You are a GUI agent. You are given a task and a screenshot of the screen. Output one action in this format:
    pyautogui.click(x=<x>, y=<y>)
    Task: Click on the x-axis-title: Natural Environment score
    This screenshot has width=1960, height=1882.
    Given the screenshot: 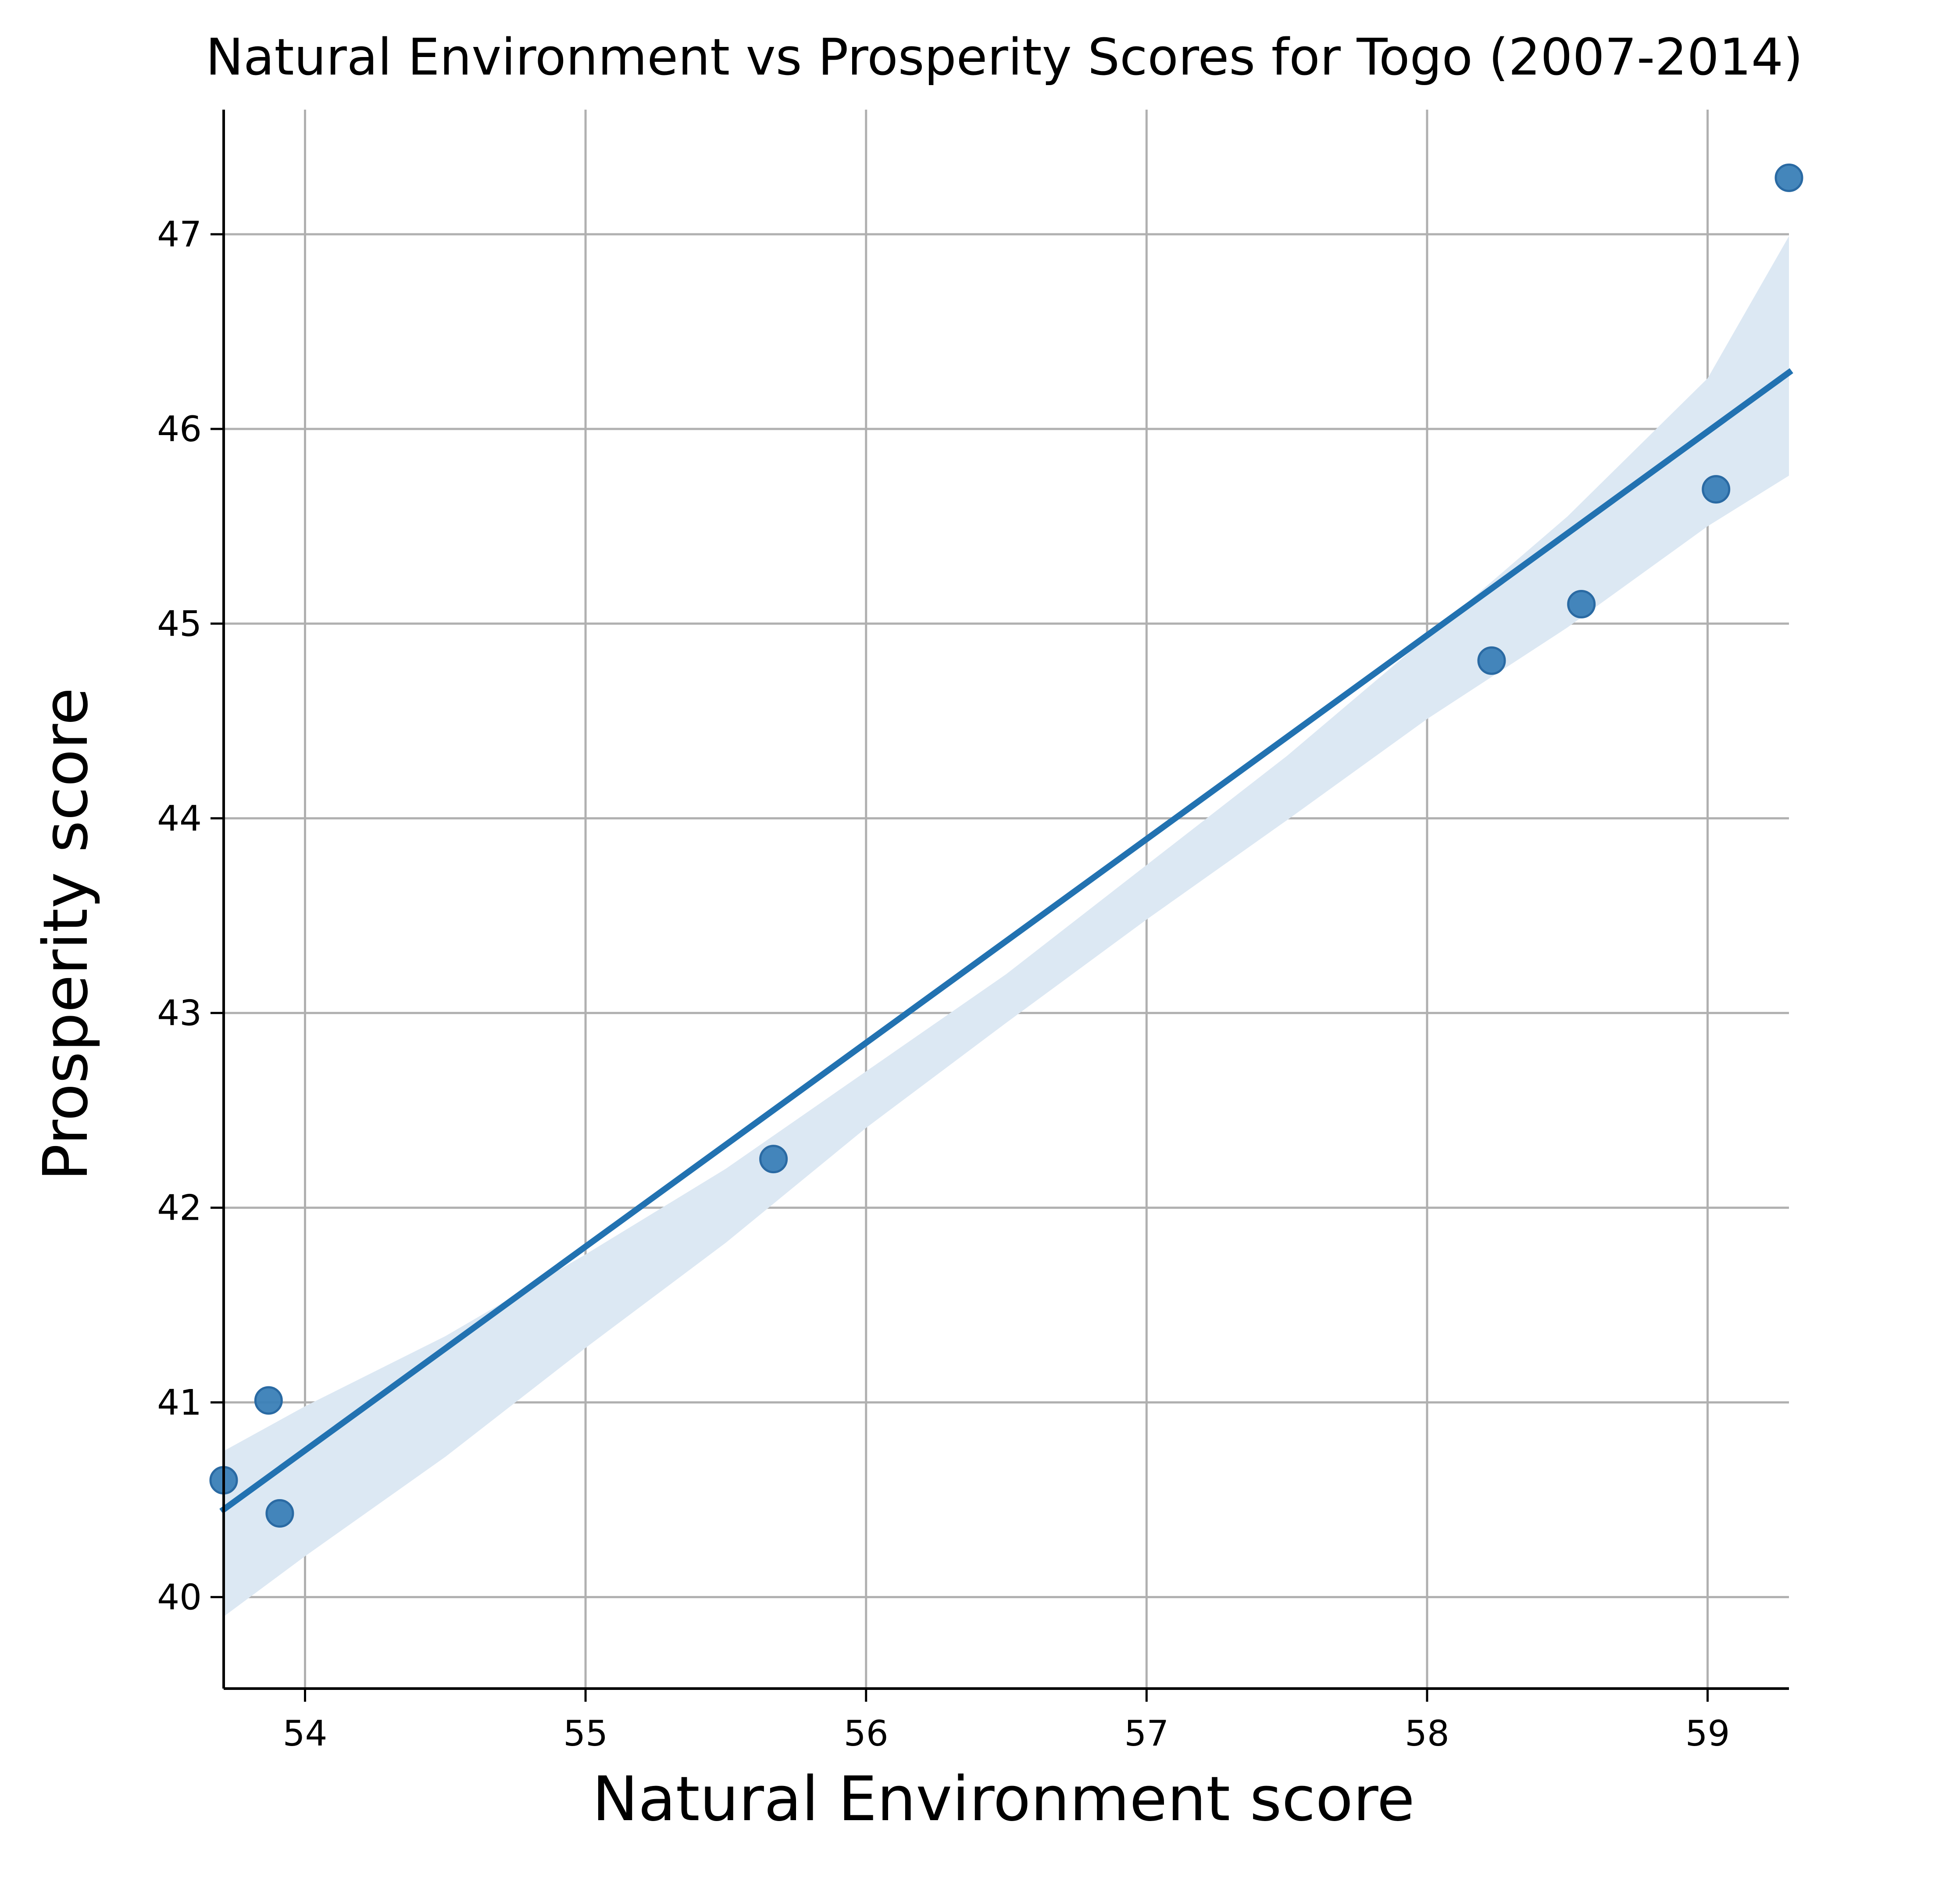 What is the action you would take?
    pyautogui.click(x=1003, y=1799)
    